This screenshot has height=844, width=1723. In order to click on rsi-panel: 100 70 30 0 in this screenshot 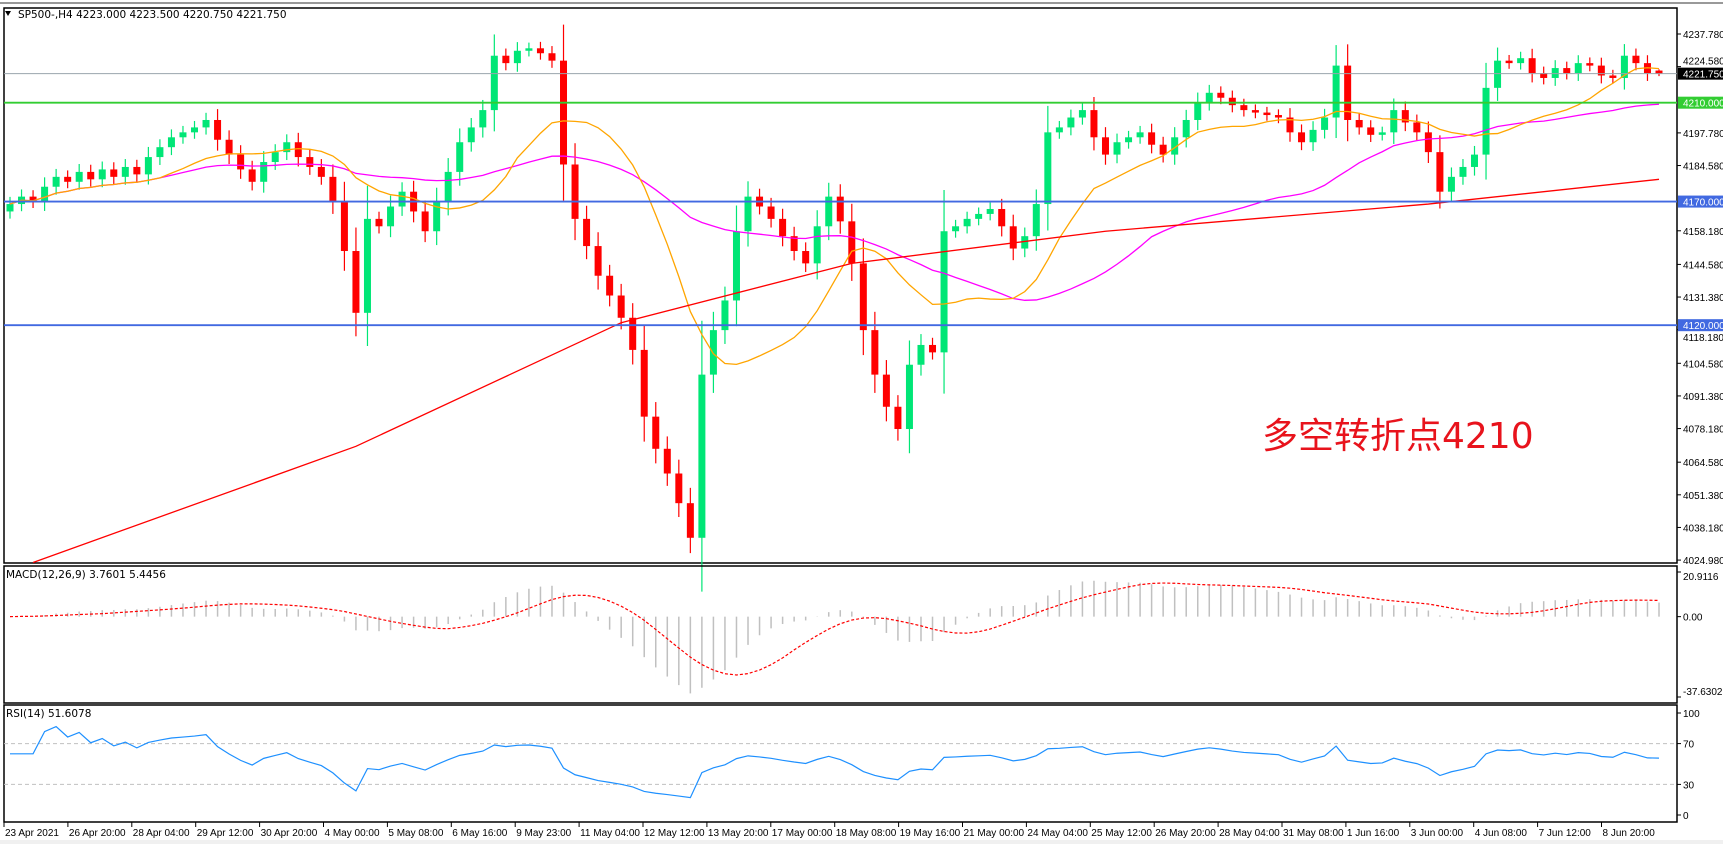, I will do `click(851, 763)`.